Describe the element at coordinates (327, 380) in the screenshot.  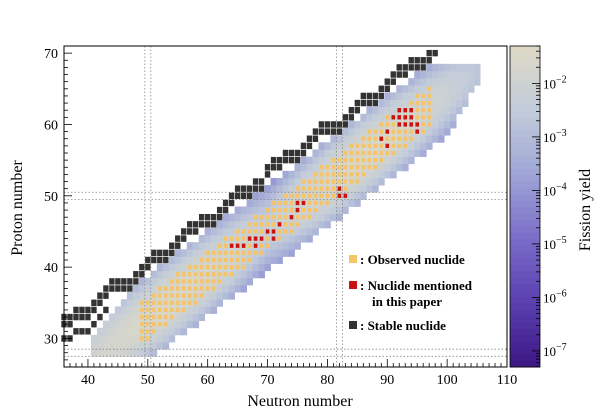
I see `x-tick-label: 80` at that location.